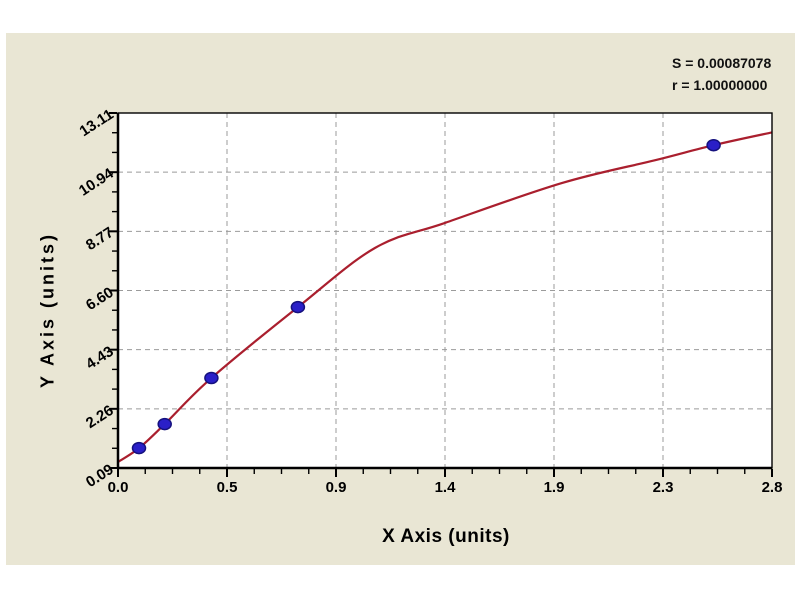  What do you see at coordinates (118, 487) in the screenshot?
I see `x-tick-label: 0.0` at bounding box center [118, 487].